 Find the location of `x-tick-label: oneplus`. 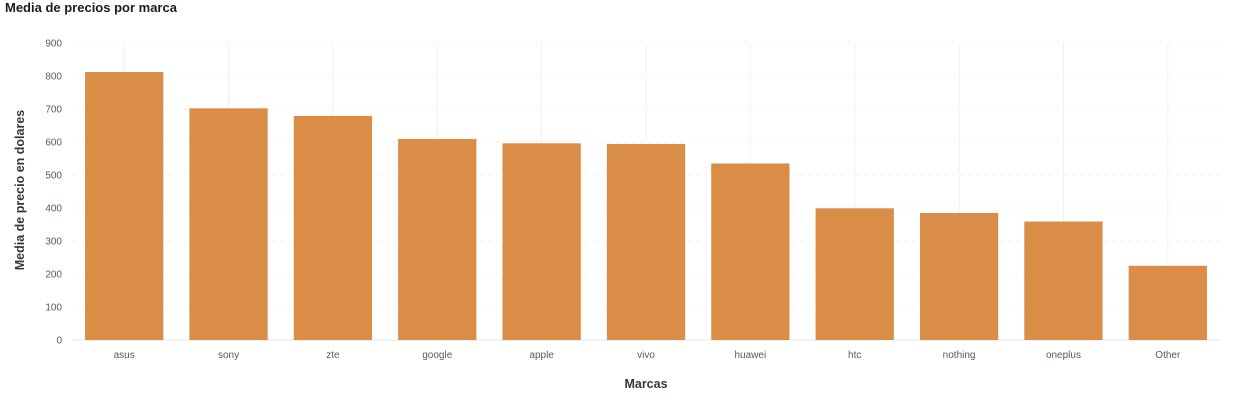

x-tick-label: oneplus is located at coordinates (1063, 355).